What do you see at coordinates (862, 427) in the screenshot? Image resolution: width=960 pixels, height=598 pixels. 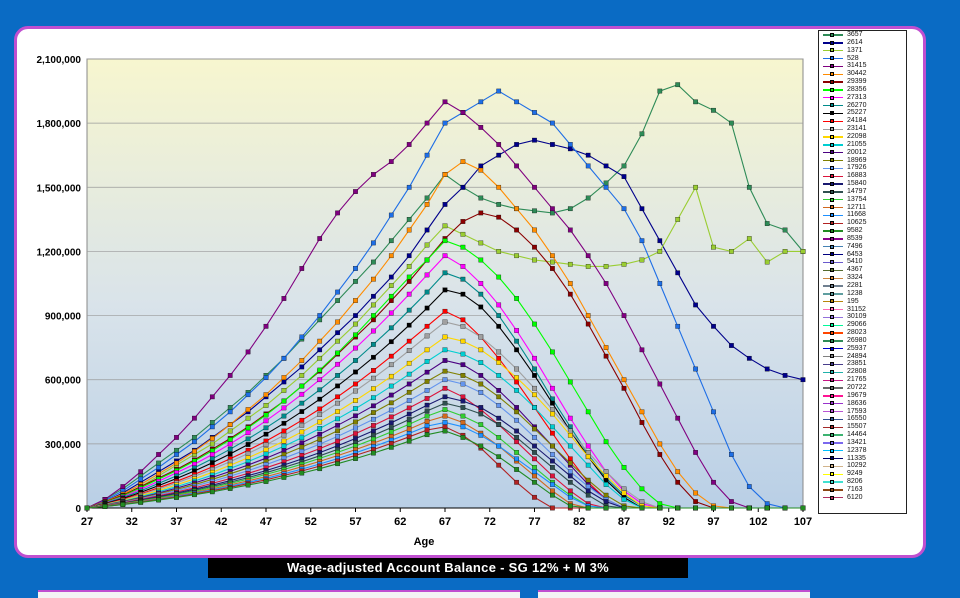 I see `legend-item: 15507` at bounding box center [862, 427].